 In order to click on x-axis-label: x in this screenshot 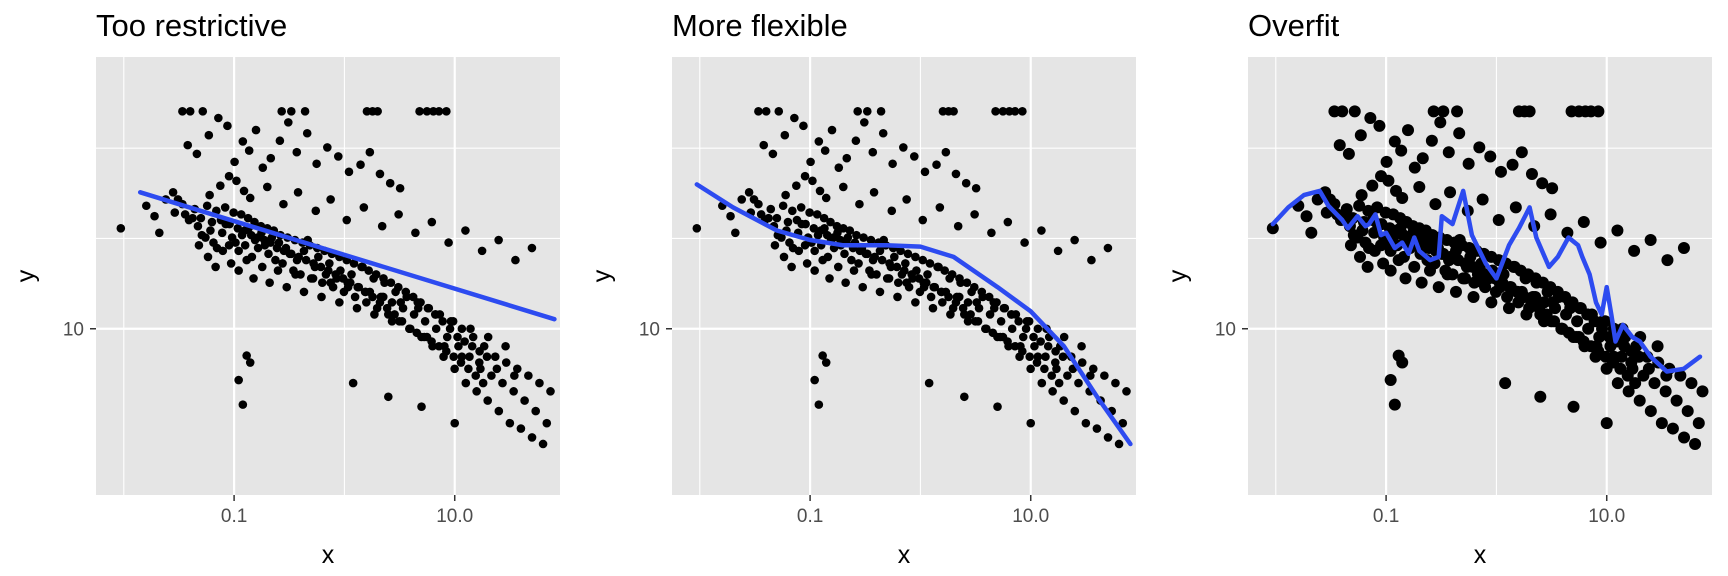, I will do `click(904, 555)`.